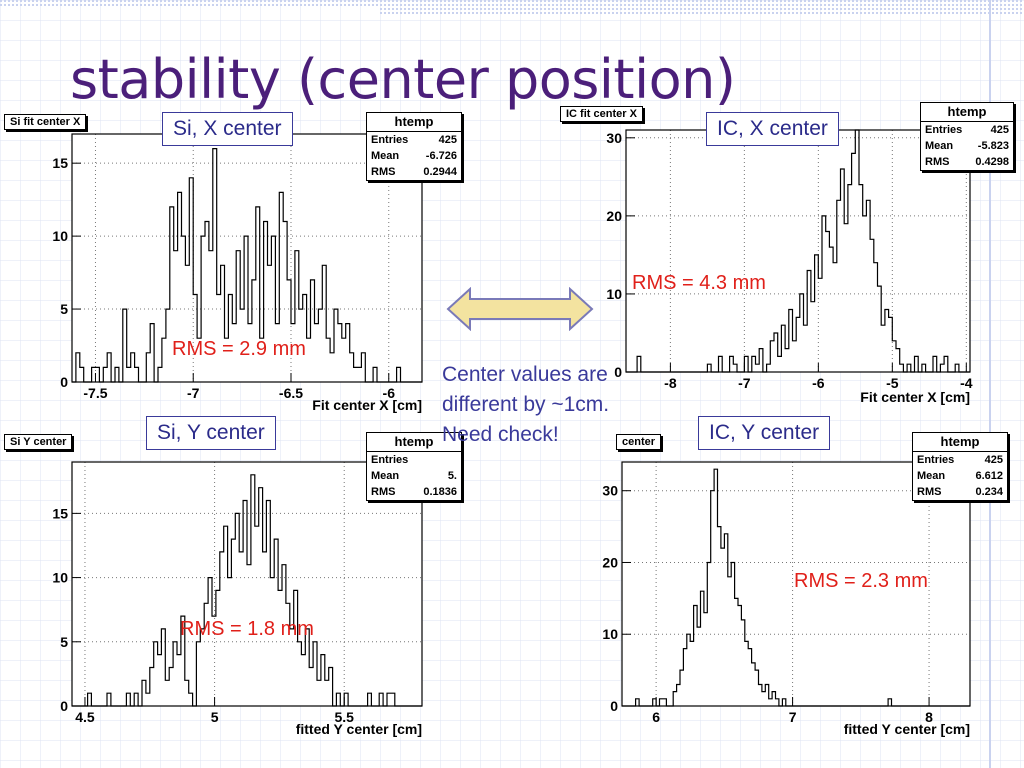 The height and width of the screenshot is (768, 1024). I want to click on rms-annotation: RMS = 4.3 mm, so click(699, 283).